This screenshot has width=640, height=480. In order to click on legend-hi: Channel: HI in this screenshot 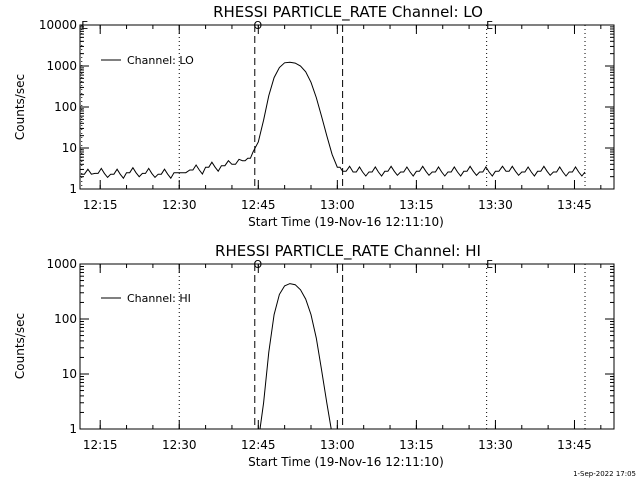, I will do `click(146, 298)`.